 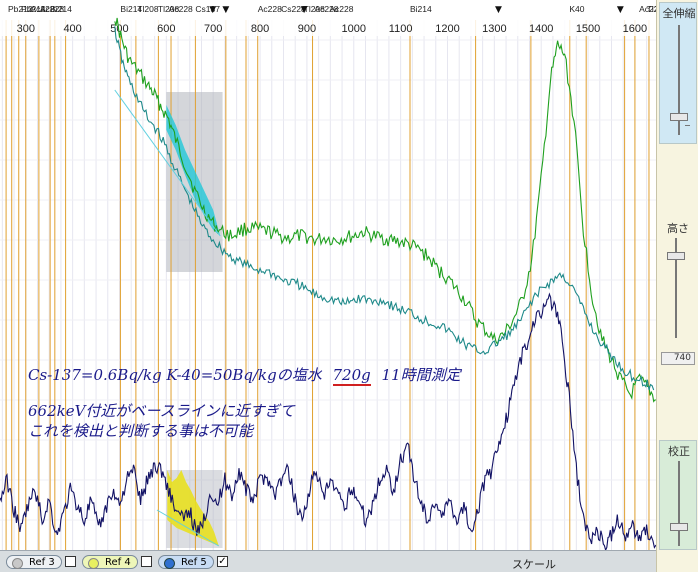 I want to click on baseline-lower, so click(x=188, y=528).